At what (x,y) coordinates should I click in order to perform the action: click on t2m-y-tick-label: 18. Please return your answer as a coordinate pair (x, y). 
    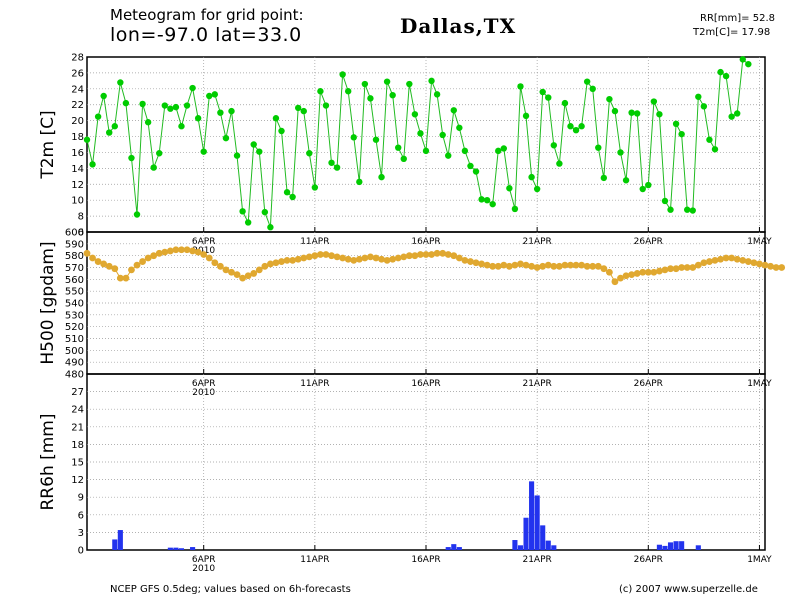
    Looking at the image, I should click on (77, 137).